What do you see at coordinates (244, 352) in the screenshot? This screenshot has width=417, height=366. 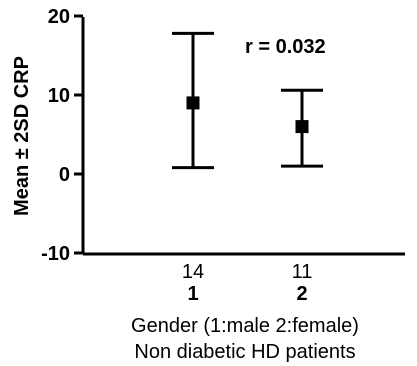 I see `chart-subtitle: Non diabetic HD patients` at bounding box center [244, 352].